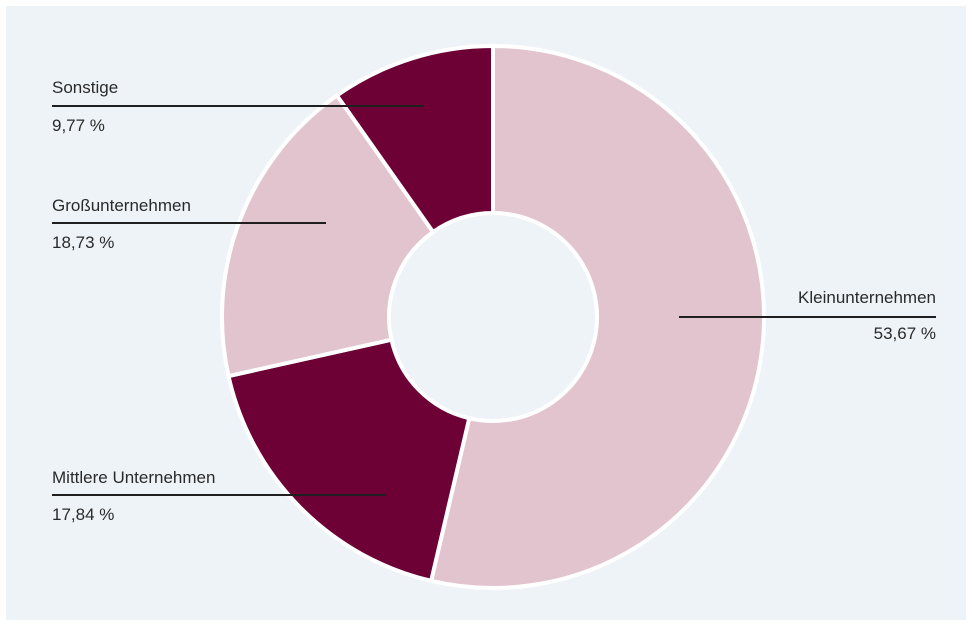 The height and width of the screenshot is (628, 972). What do you see at coordinates (414, 139) in the screenshot?
I see `slice-sonstige` at bounding box center [414, 139].